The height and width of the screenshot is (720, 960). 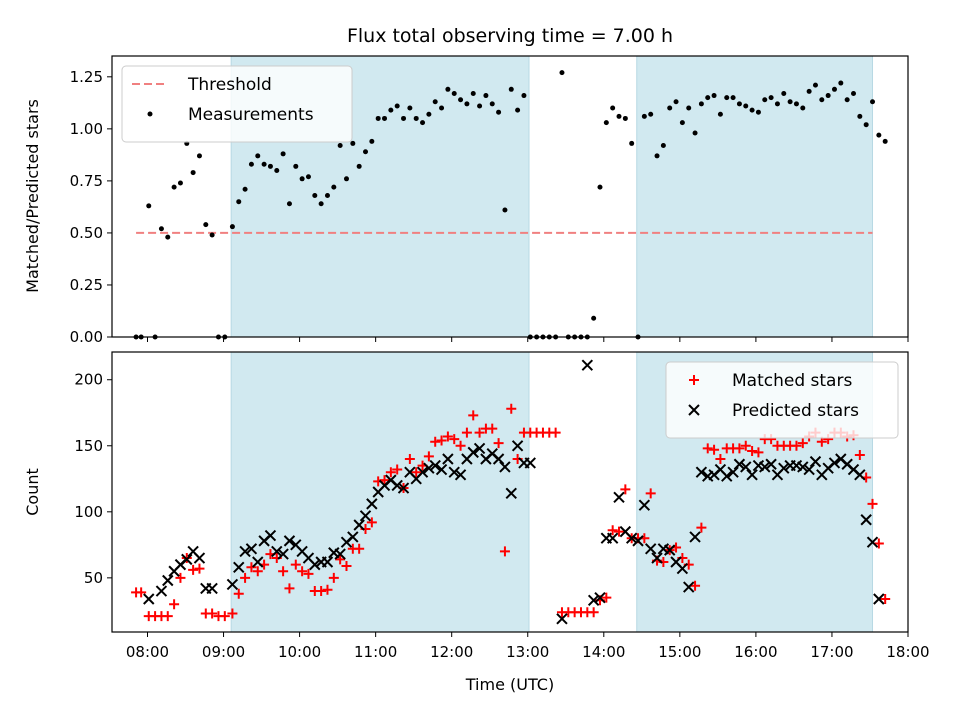 What do you see at coordinates (86, 233) in the screenshot?
I see `ytick-label-ratio-3: 0.50` at bounding box center [86, 233].